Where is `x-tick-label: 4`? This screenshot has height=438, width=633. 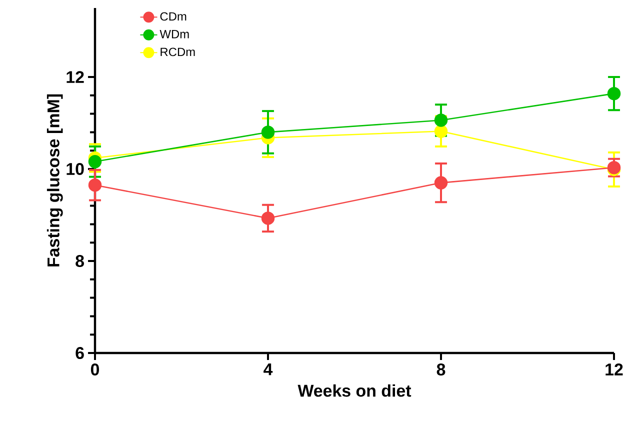
x-tick-label: 4 is located at coordinates (268, 369).